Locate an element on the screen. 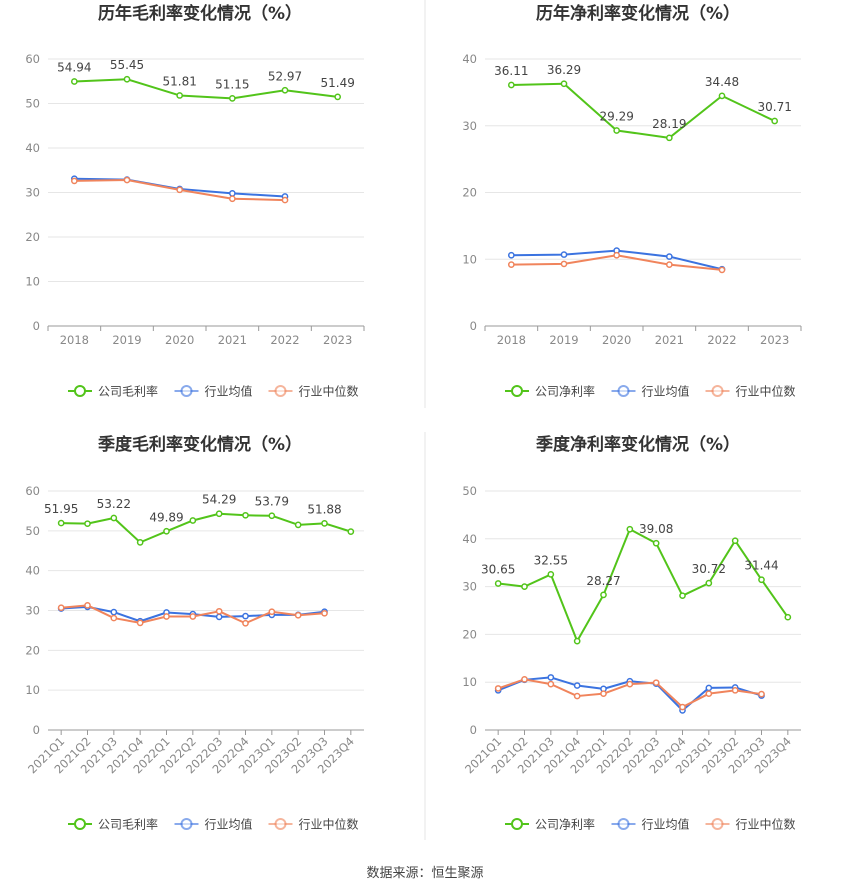 The width and height of the screenshot is (850, 891). data-label: 32.55 is located at coordinates (551, 560).